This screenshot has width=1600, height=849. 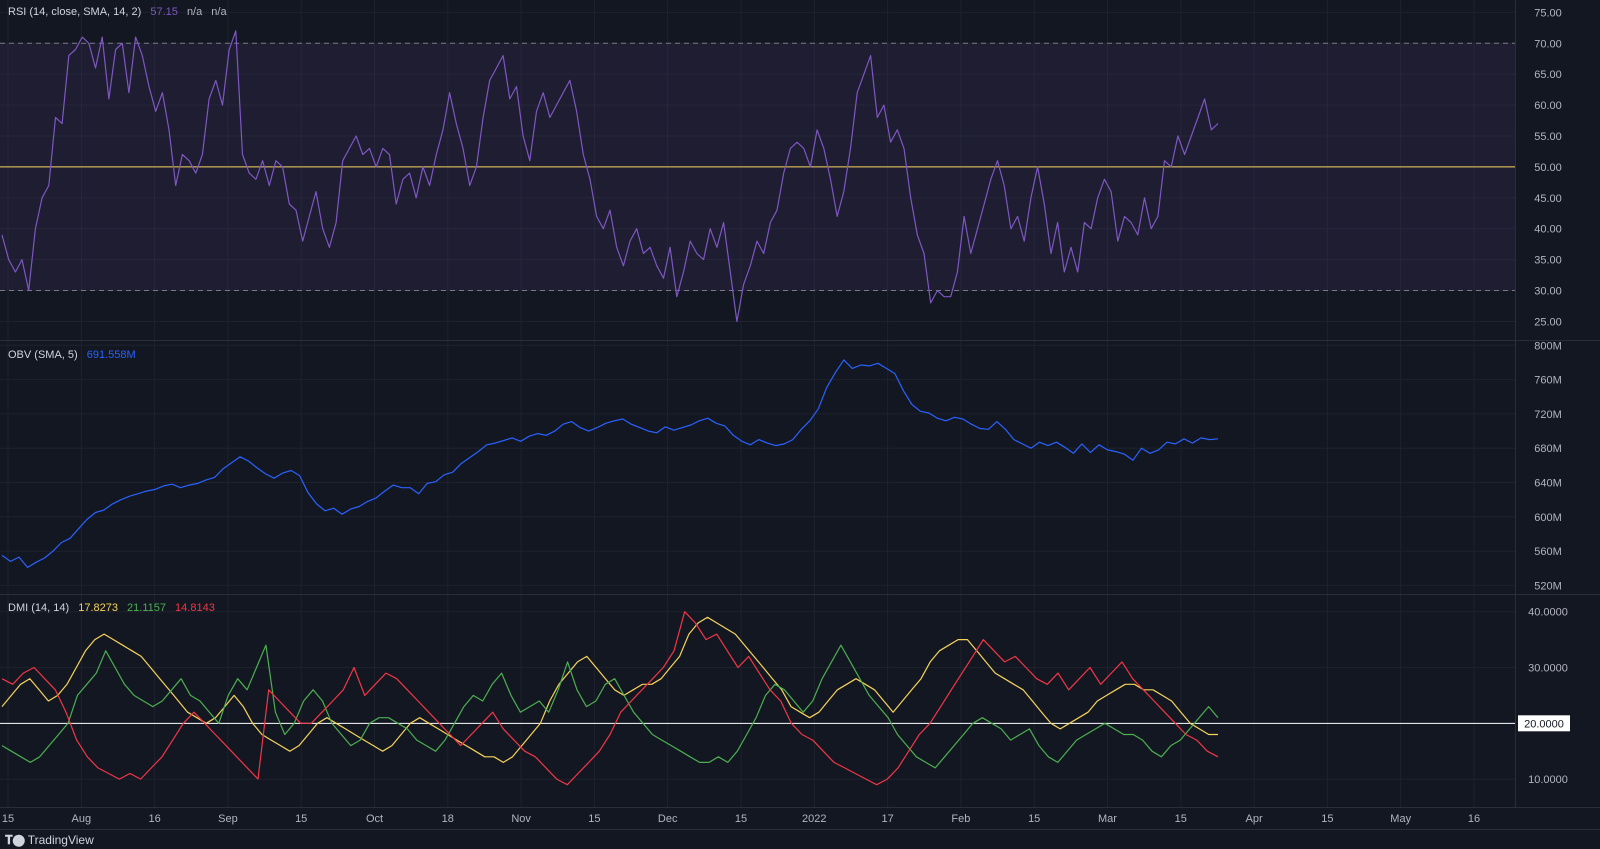 What do you see at coordinates (98, 608) in the screenshot?
I see `dmi-legend-adx: 17.8273` at bounding box center [98, 608].